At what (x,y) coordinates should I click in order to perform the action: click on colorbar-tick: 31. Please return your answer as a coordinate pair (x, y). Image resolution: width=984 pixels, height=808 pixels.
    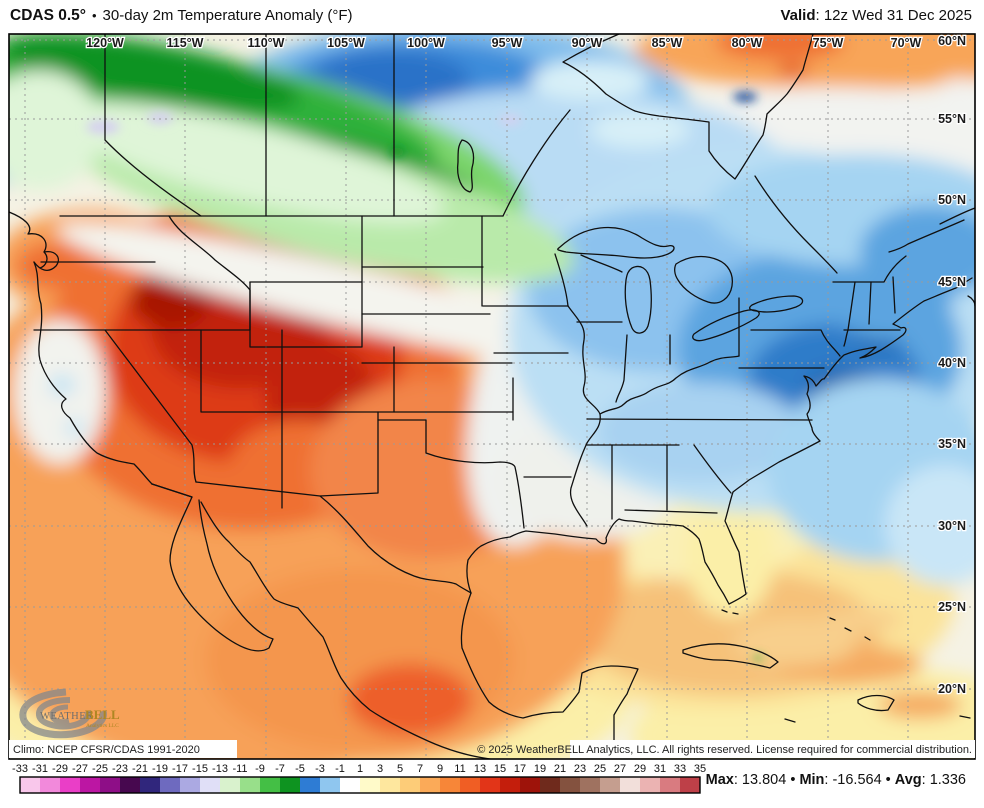
    Looking at the image, I should click on (660, 769).